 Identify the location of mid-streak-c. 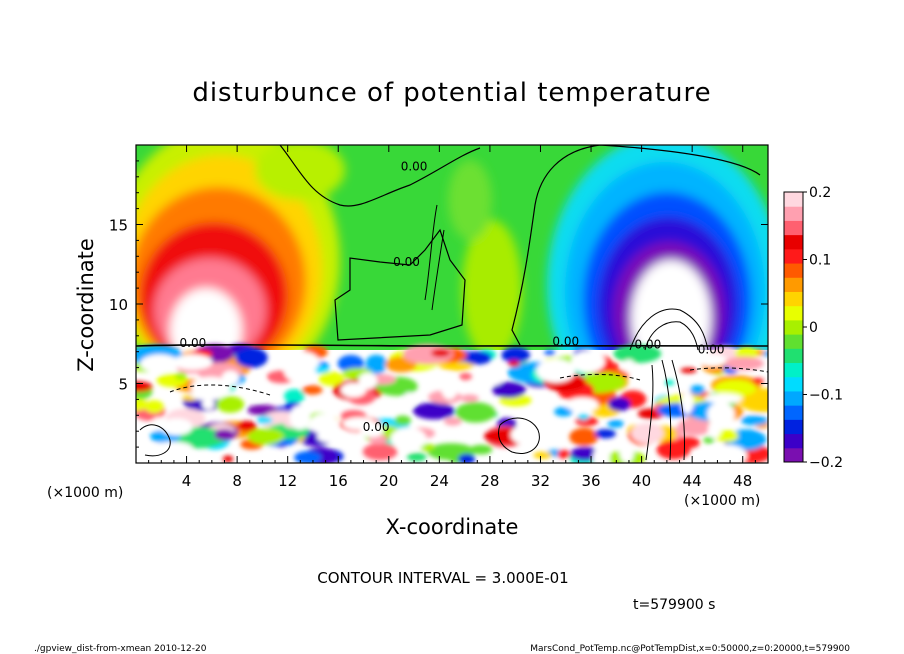
(470, 200).